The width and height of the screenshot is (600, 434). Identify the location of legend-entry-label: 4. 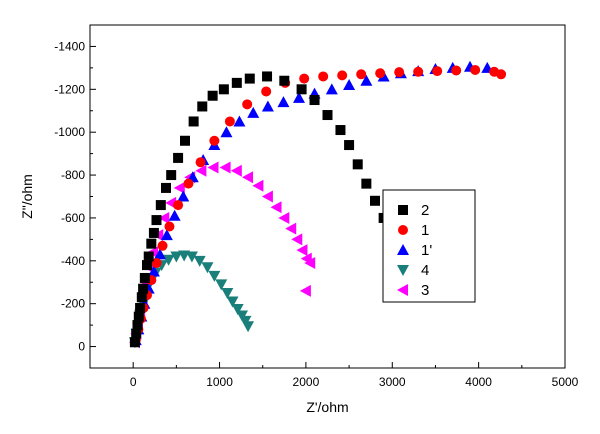
(425, 270).